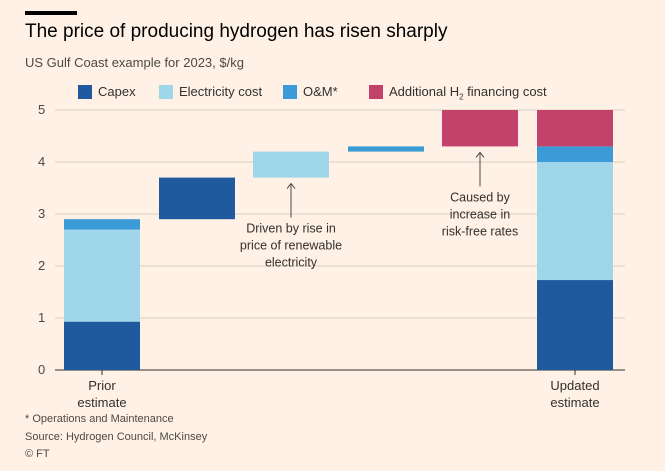 The image size is (665, 471). Describe the element at coordinates (320, 91) in the screenshot. I see `legend-label-om: O&M*` at that location.